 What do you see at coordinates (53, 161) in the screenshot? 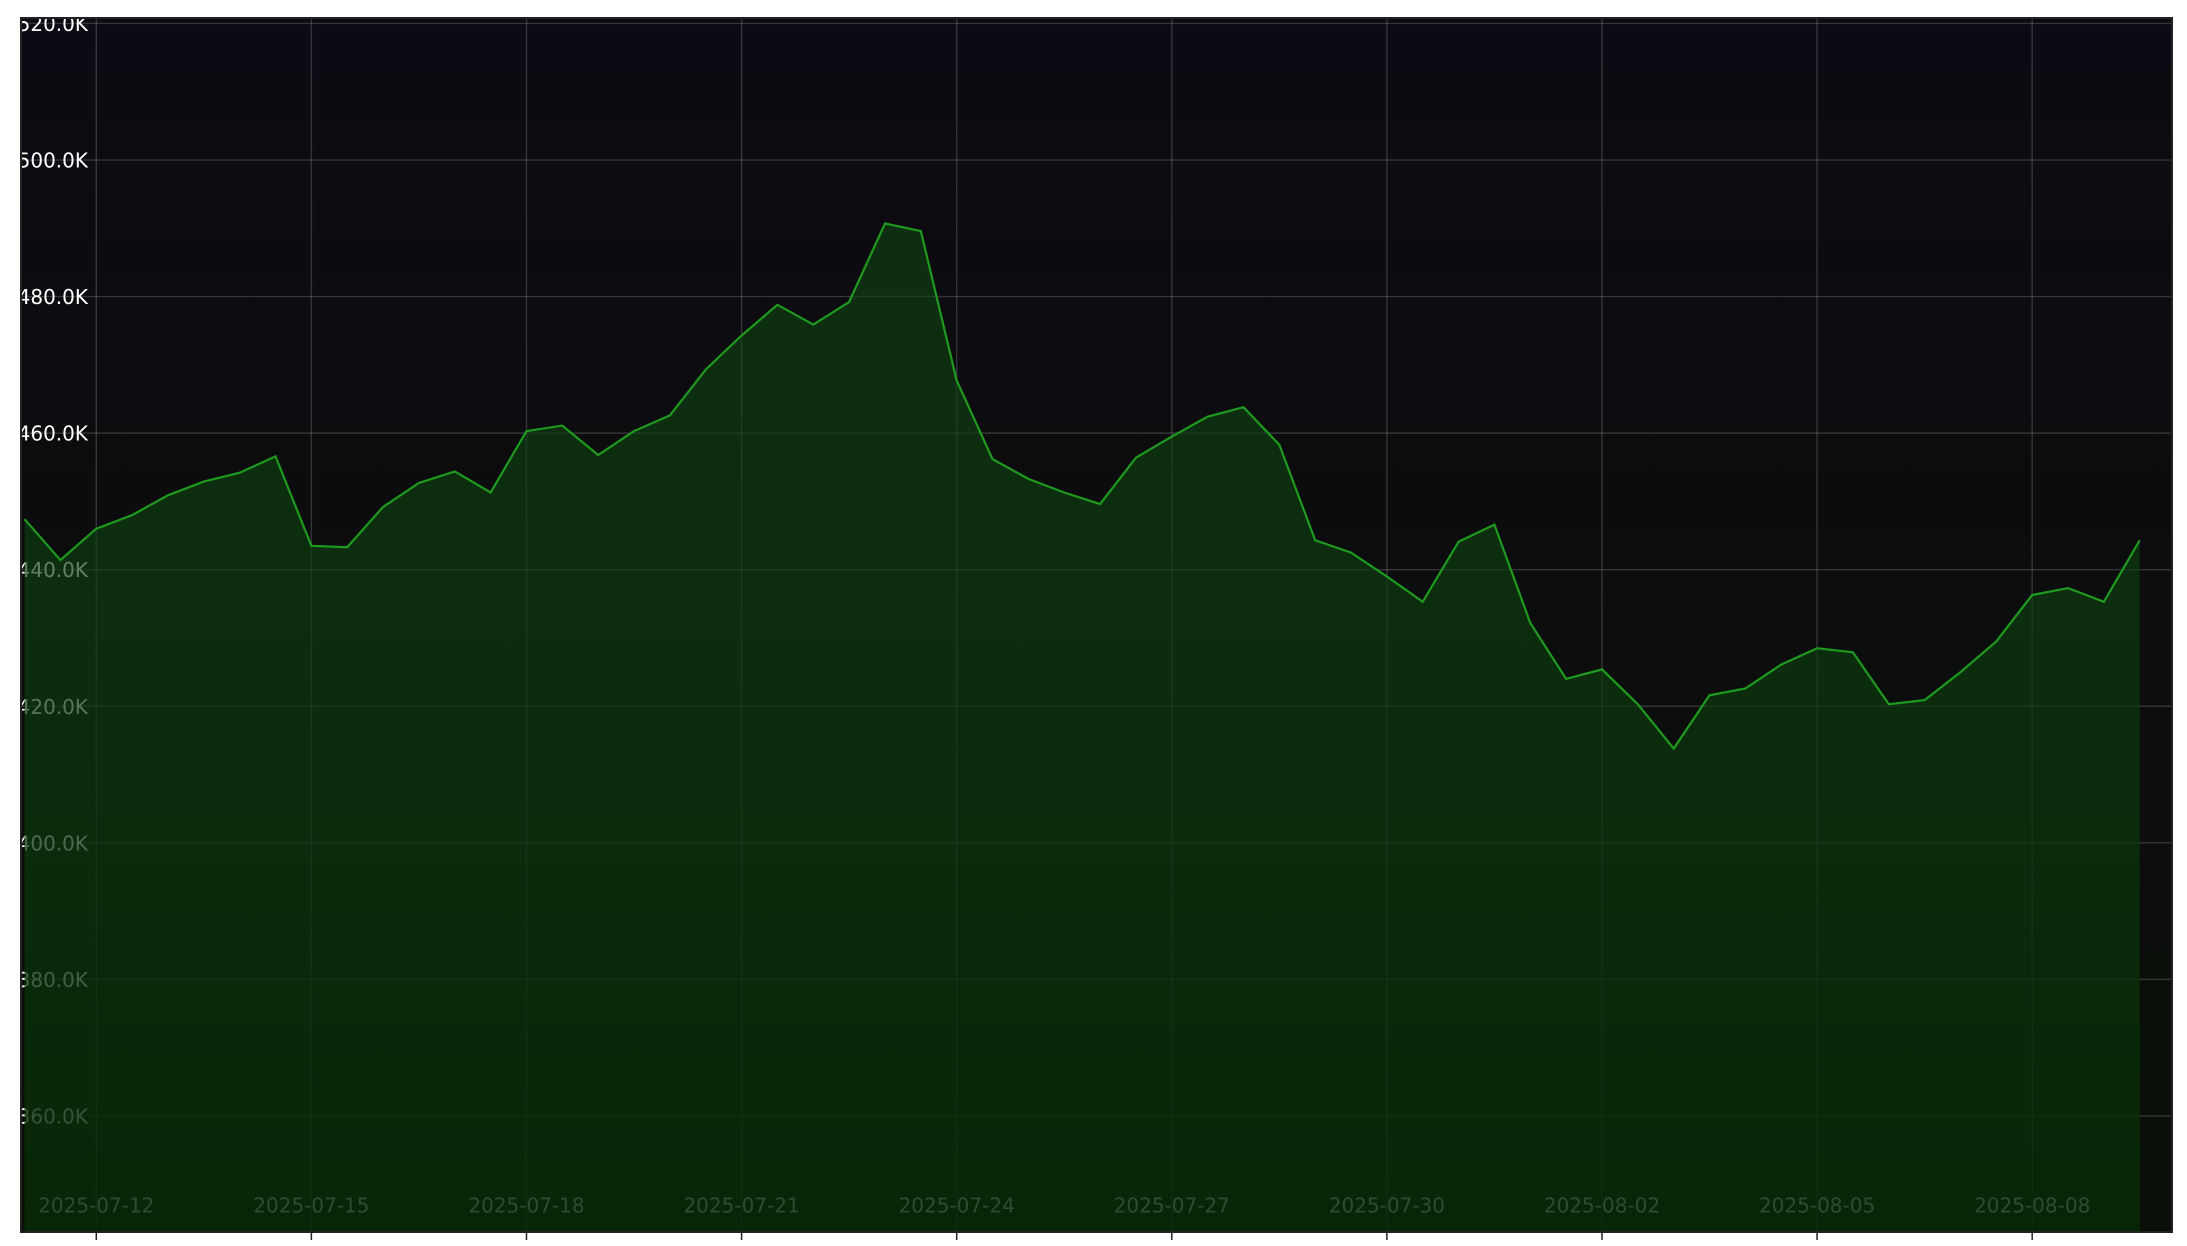
I see `y-tick-label: 500.0K` at bounding box center [53, 161].